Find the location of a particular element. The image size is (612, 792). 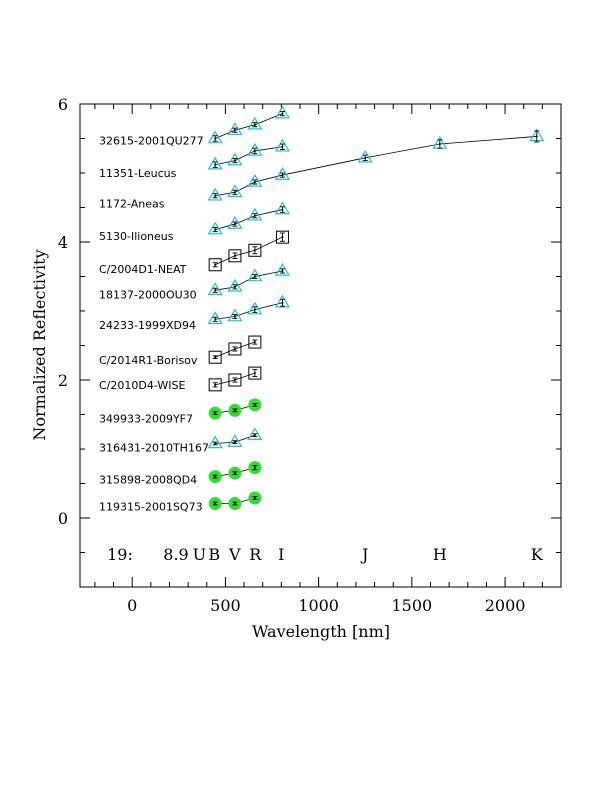

series-18137-2000OU30 is located at coordinates (249, 279).